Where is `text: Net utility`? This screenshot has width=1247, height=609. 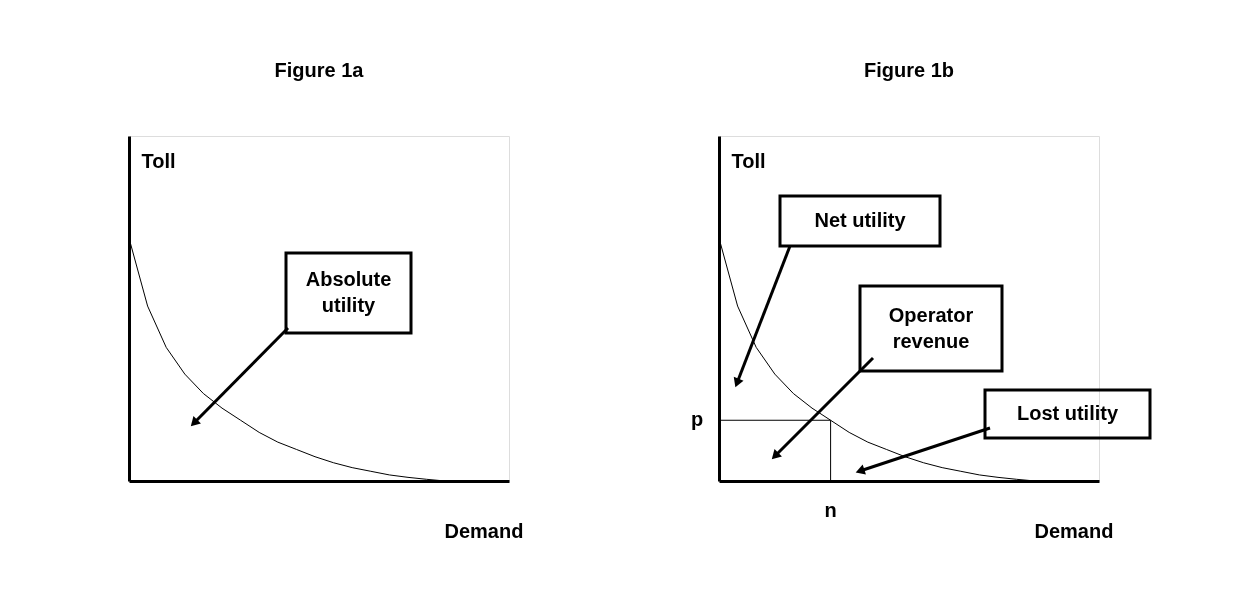
text: Net utility is located at coordinates (860, 220).